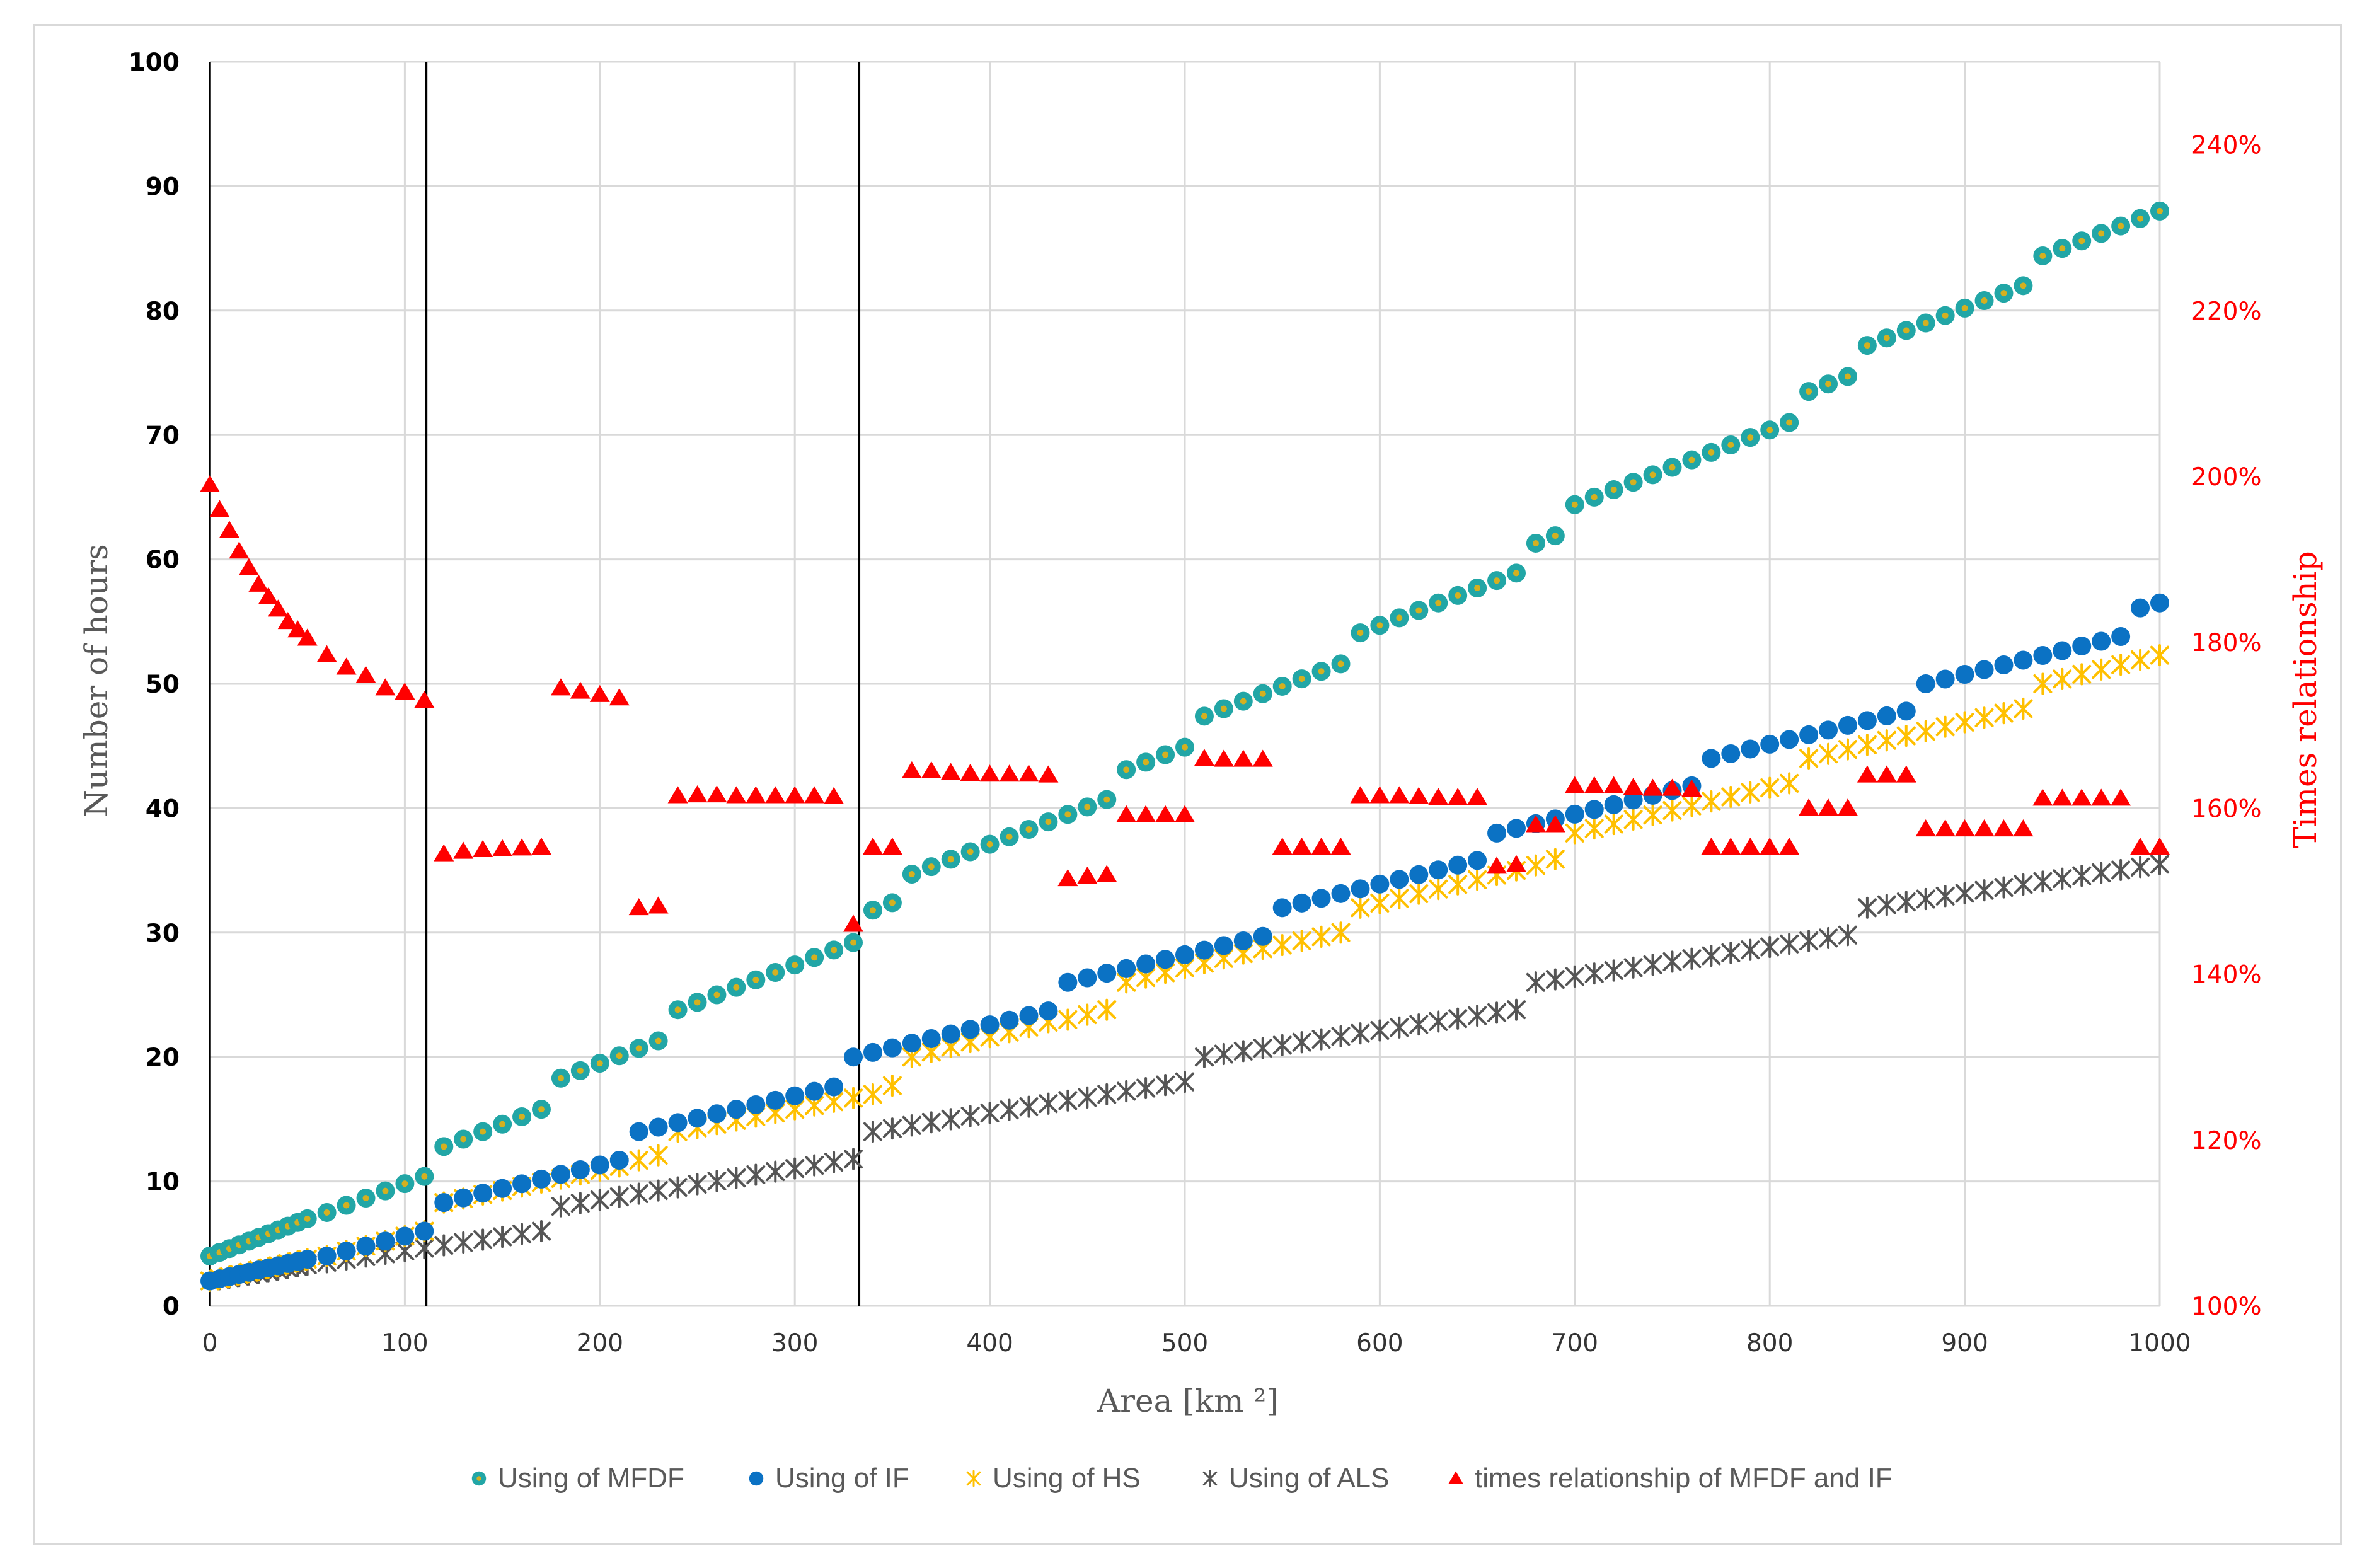 The image size is (2374, 1568). What do you see at coordinates (1067, 1478) in the screenshot?
I see `legend-label: Using of HS` at bounding box center [1067, 1478].